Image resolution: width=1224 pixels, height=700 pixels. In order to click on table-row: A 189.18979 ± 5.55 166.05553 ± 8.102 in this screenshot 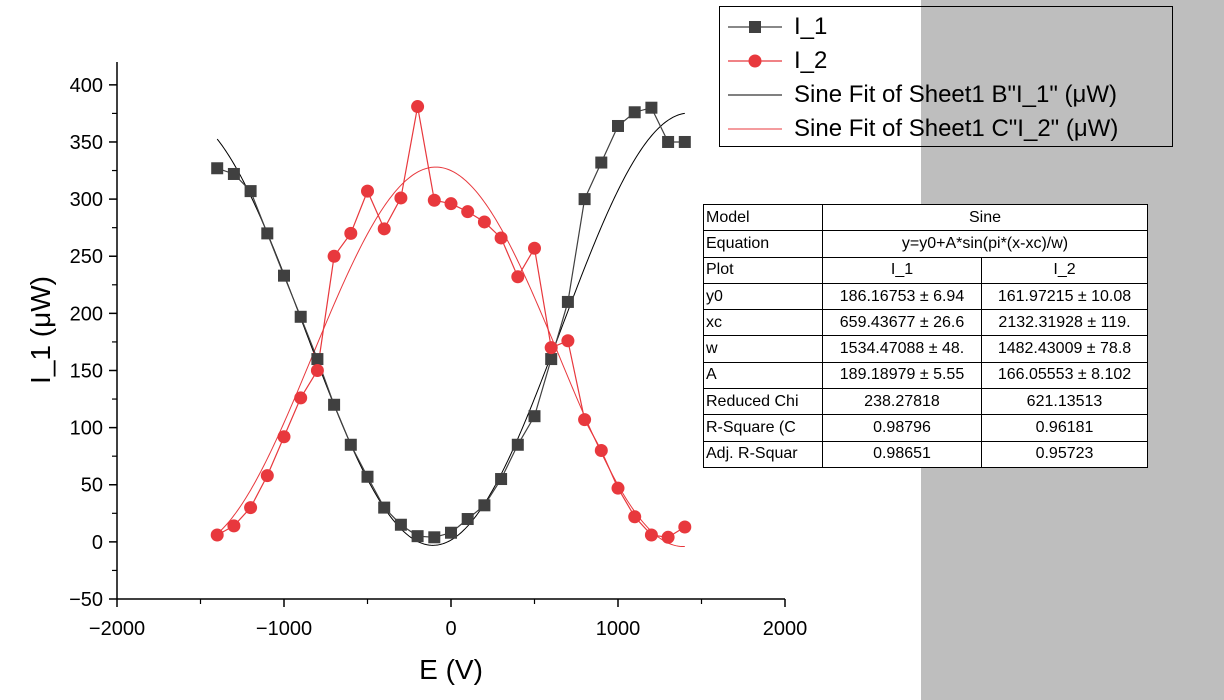, I will do `click(925, 375)`.